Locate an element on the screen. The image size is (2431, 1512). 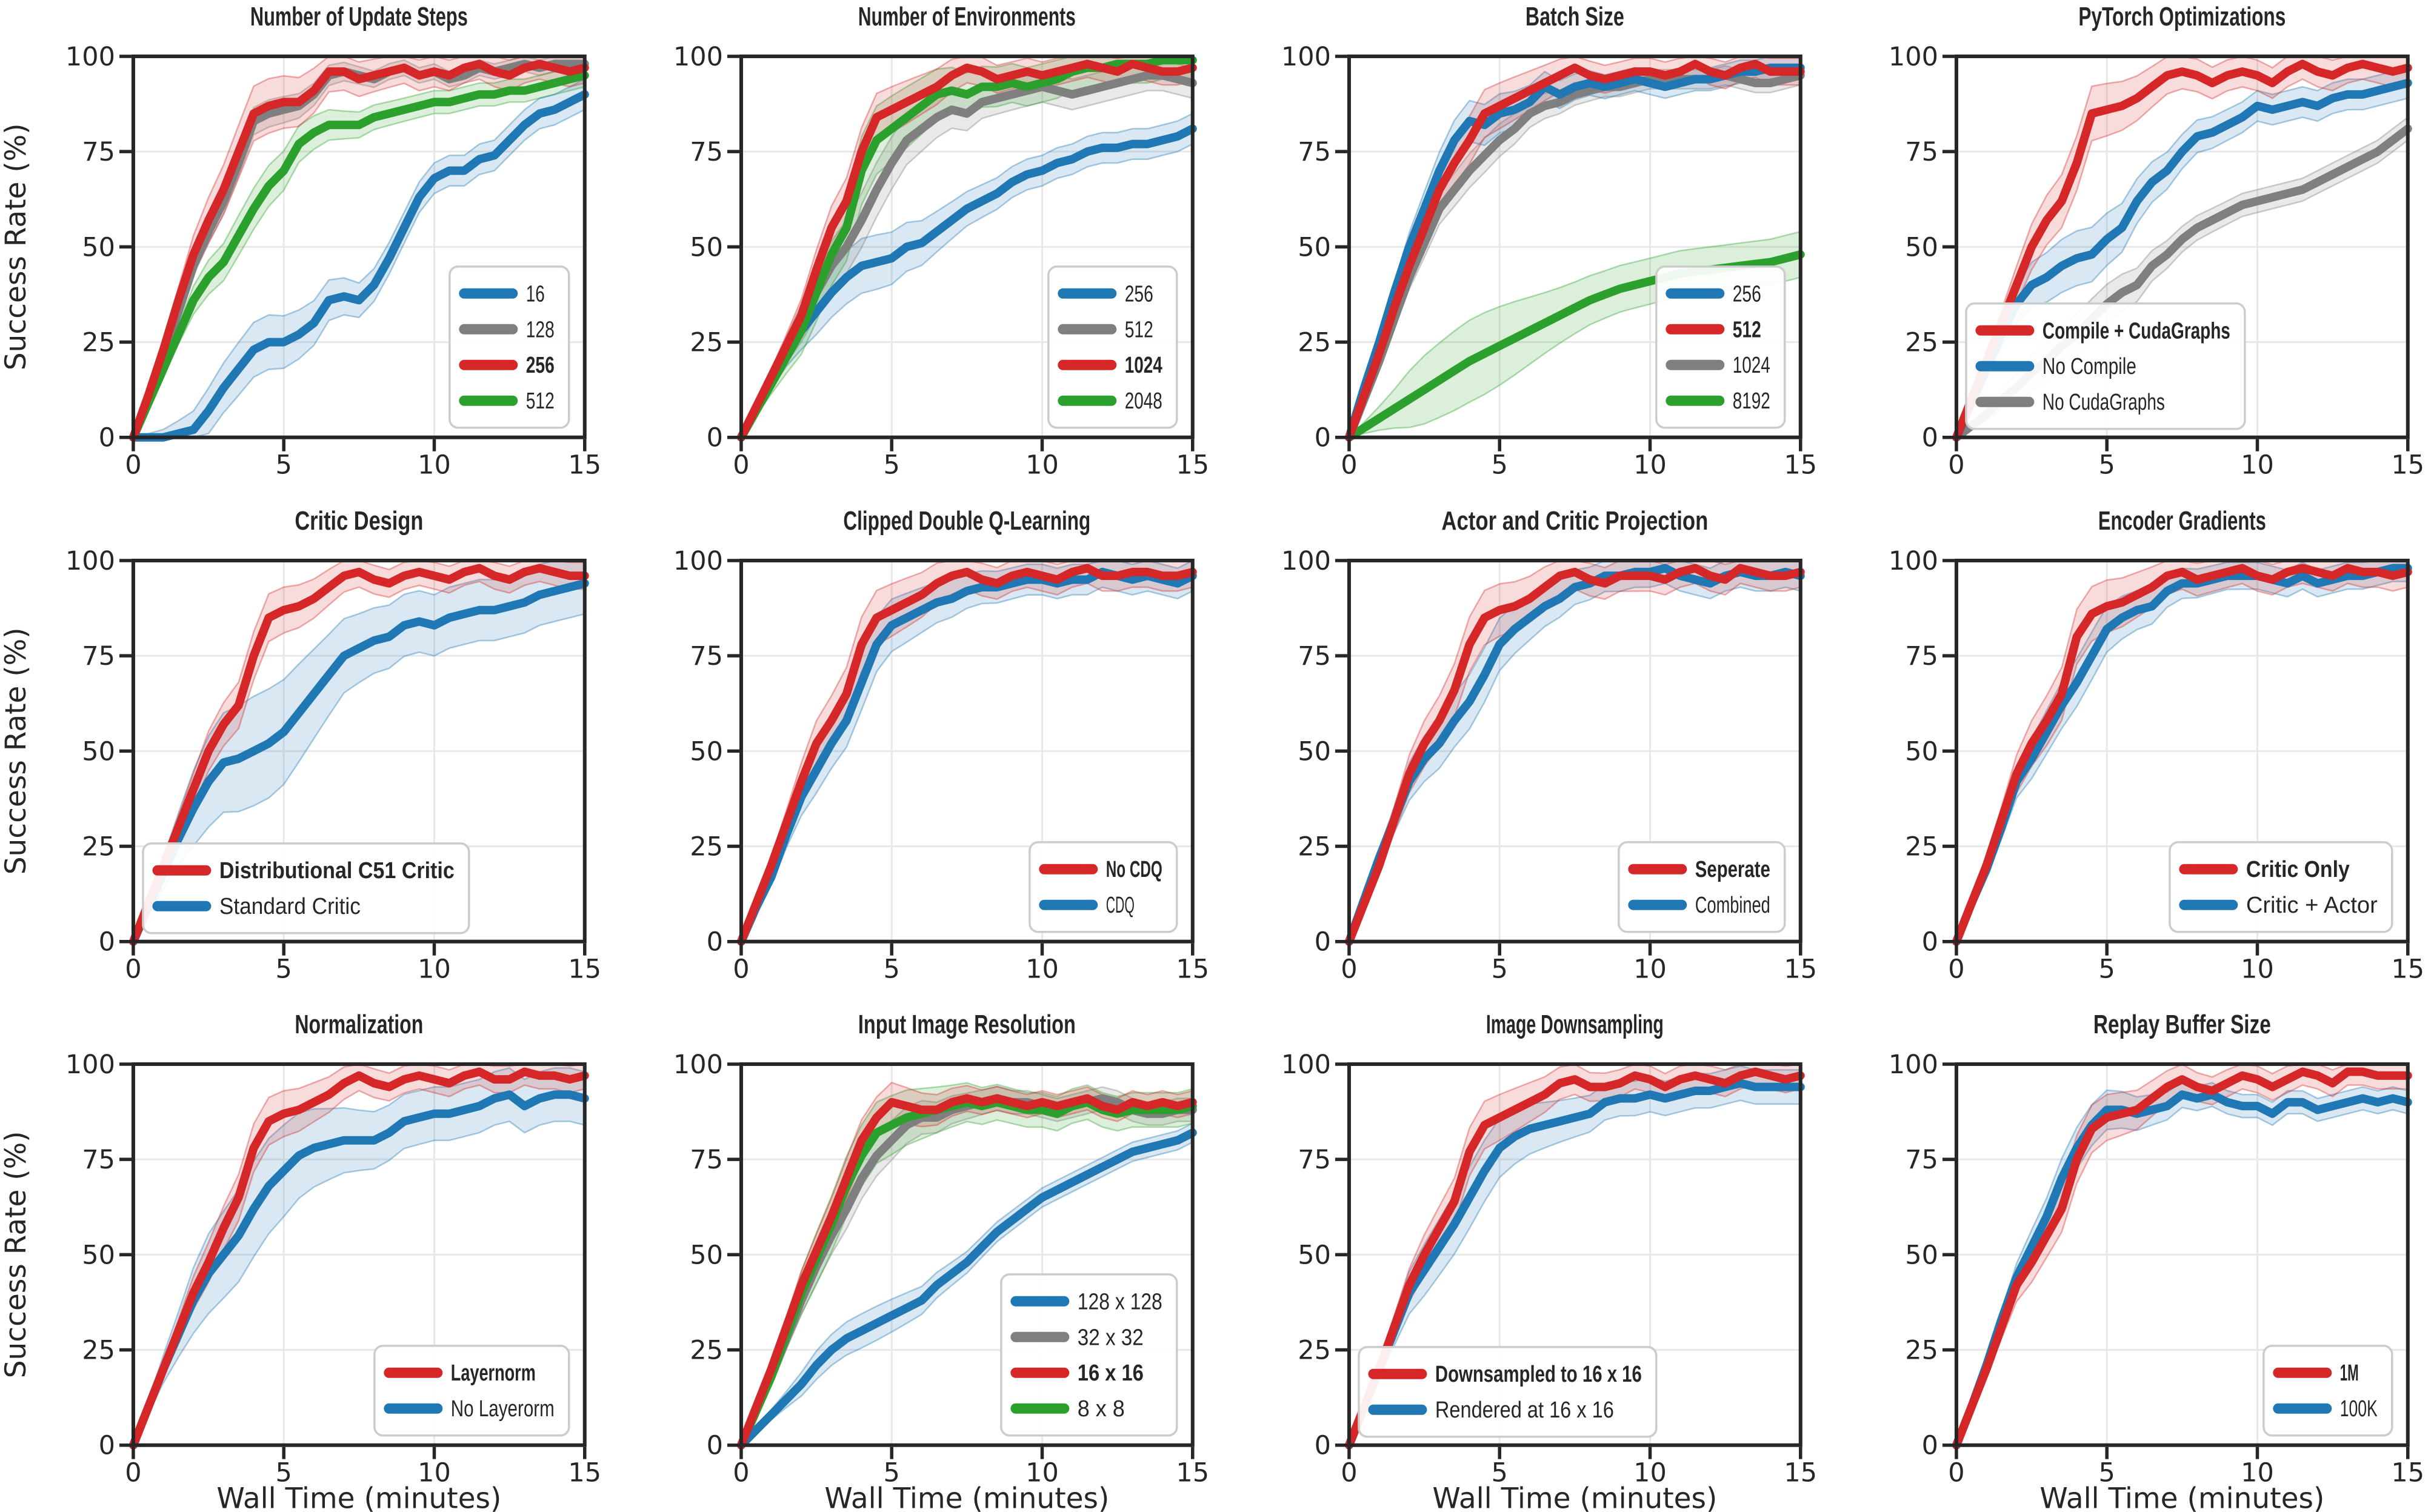
series-line-compile-cudagraphs is located at coordinates (2182, 250).